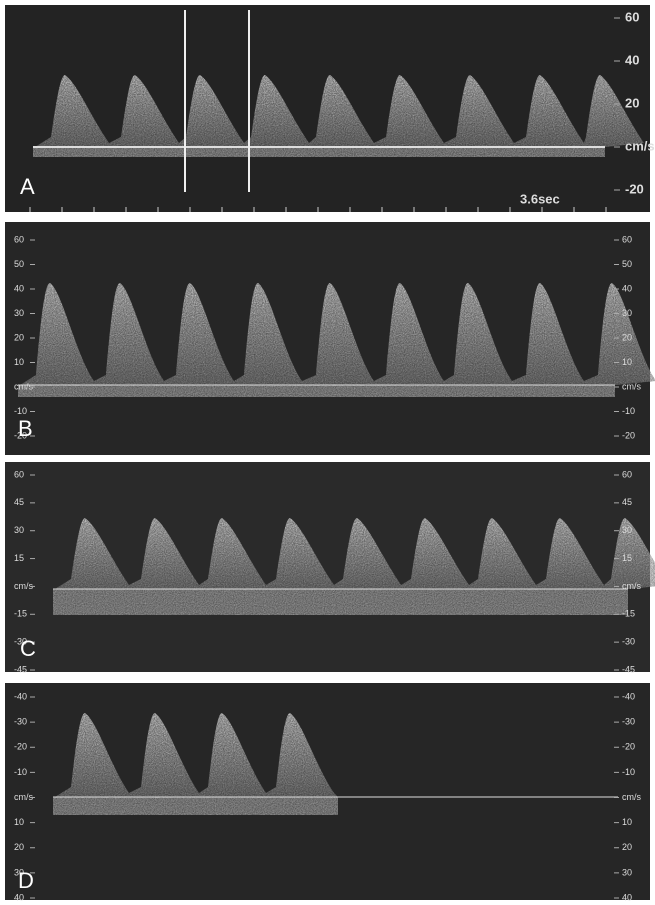 This screenshot has width=655, height=905. Describe the element at coordinates (28, 648) in the screenshot. I see `panel-label: C` at that location.